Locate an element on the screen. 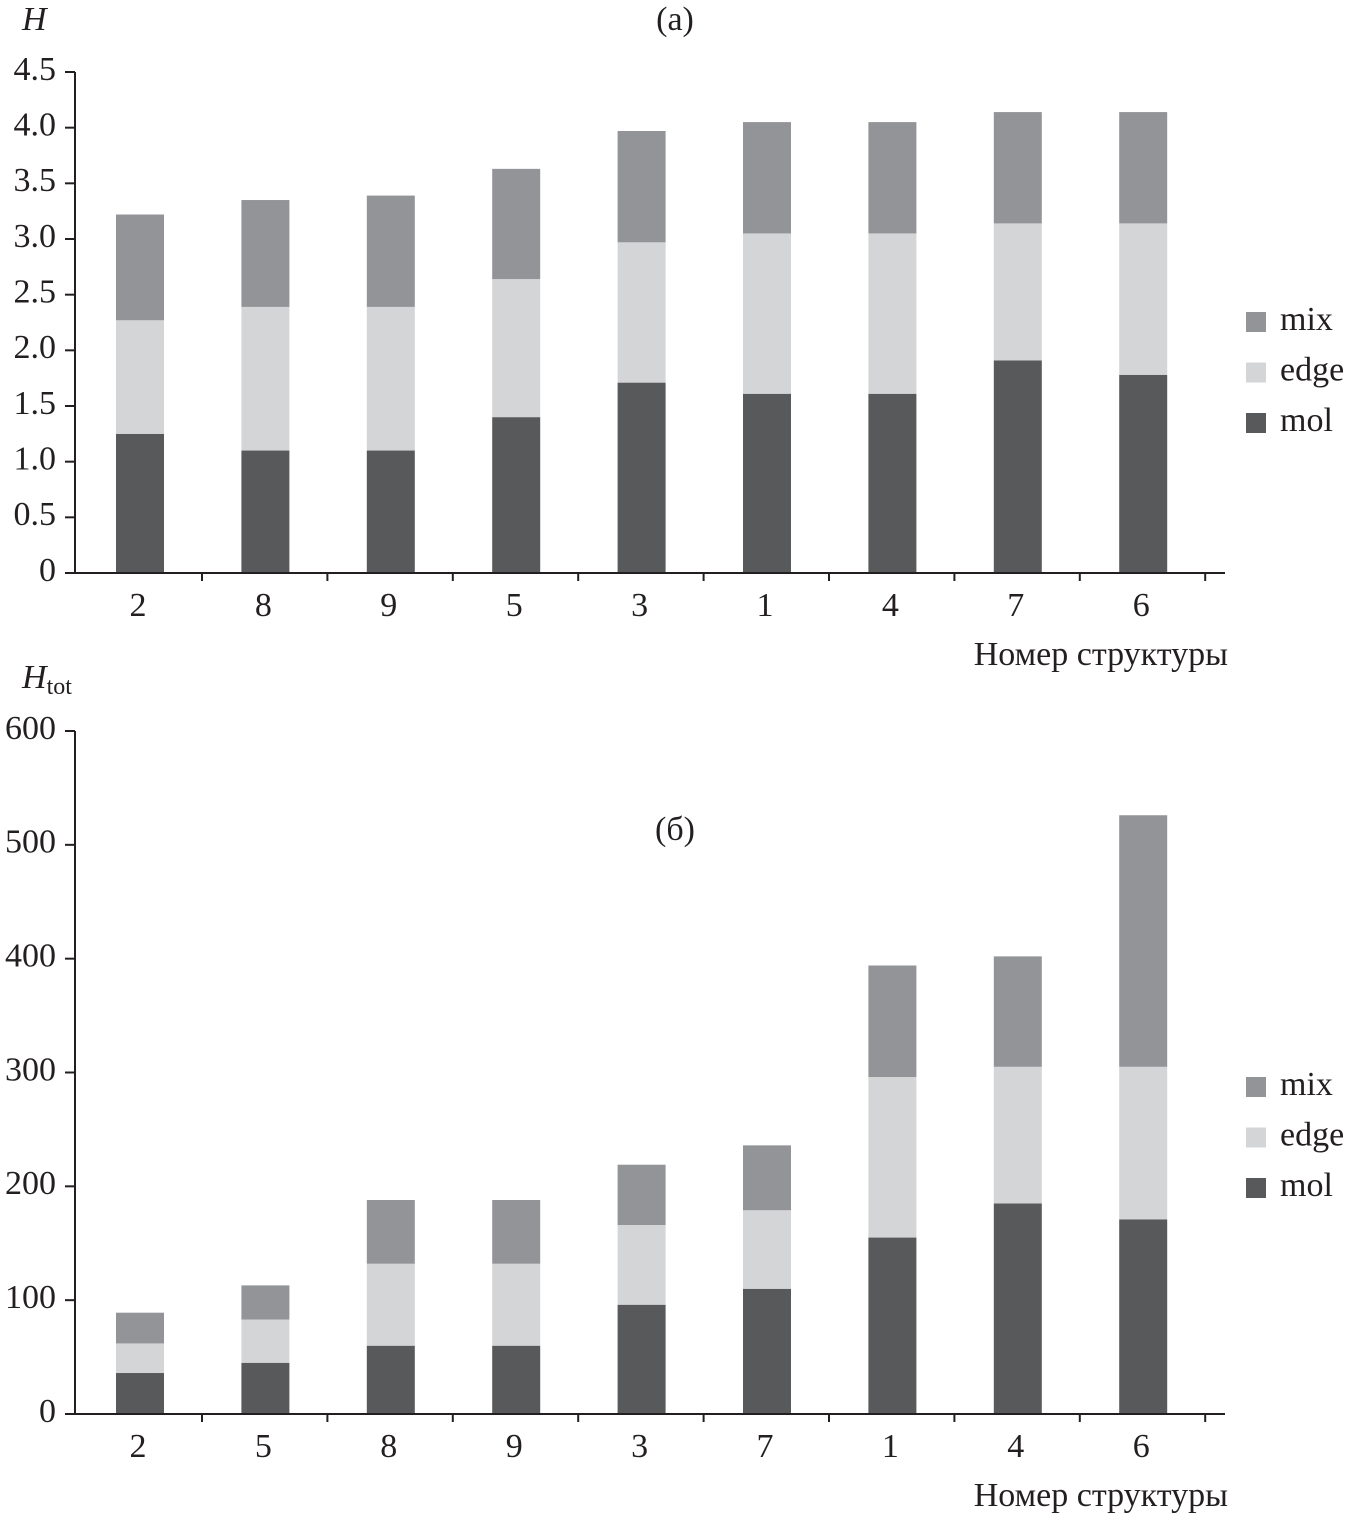  y-axis-label-subscript: tot is located at coordinates (60, 687).